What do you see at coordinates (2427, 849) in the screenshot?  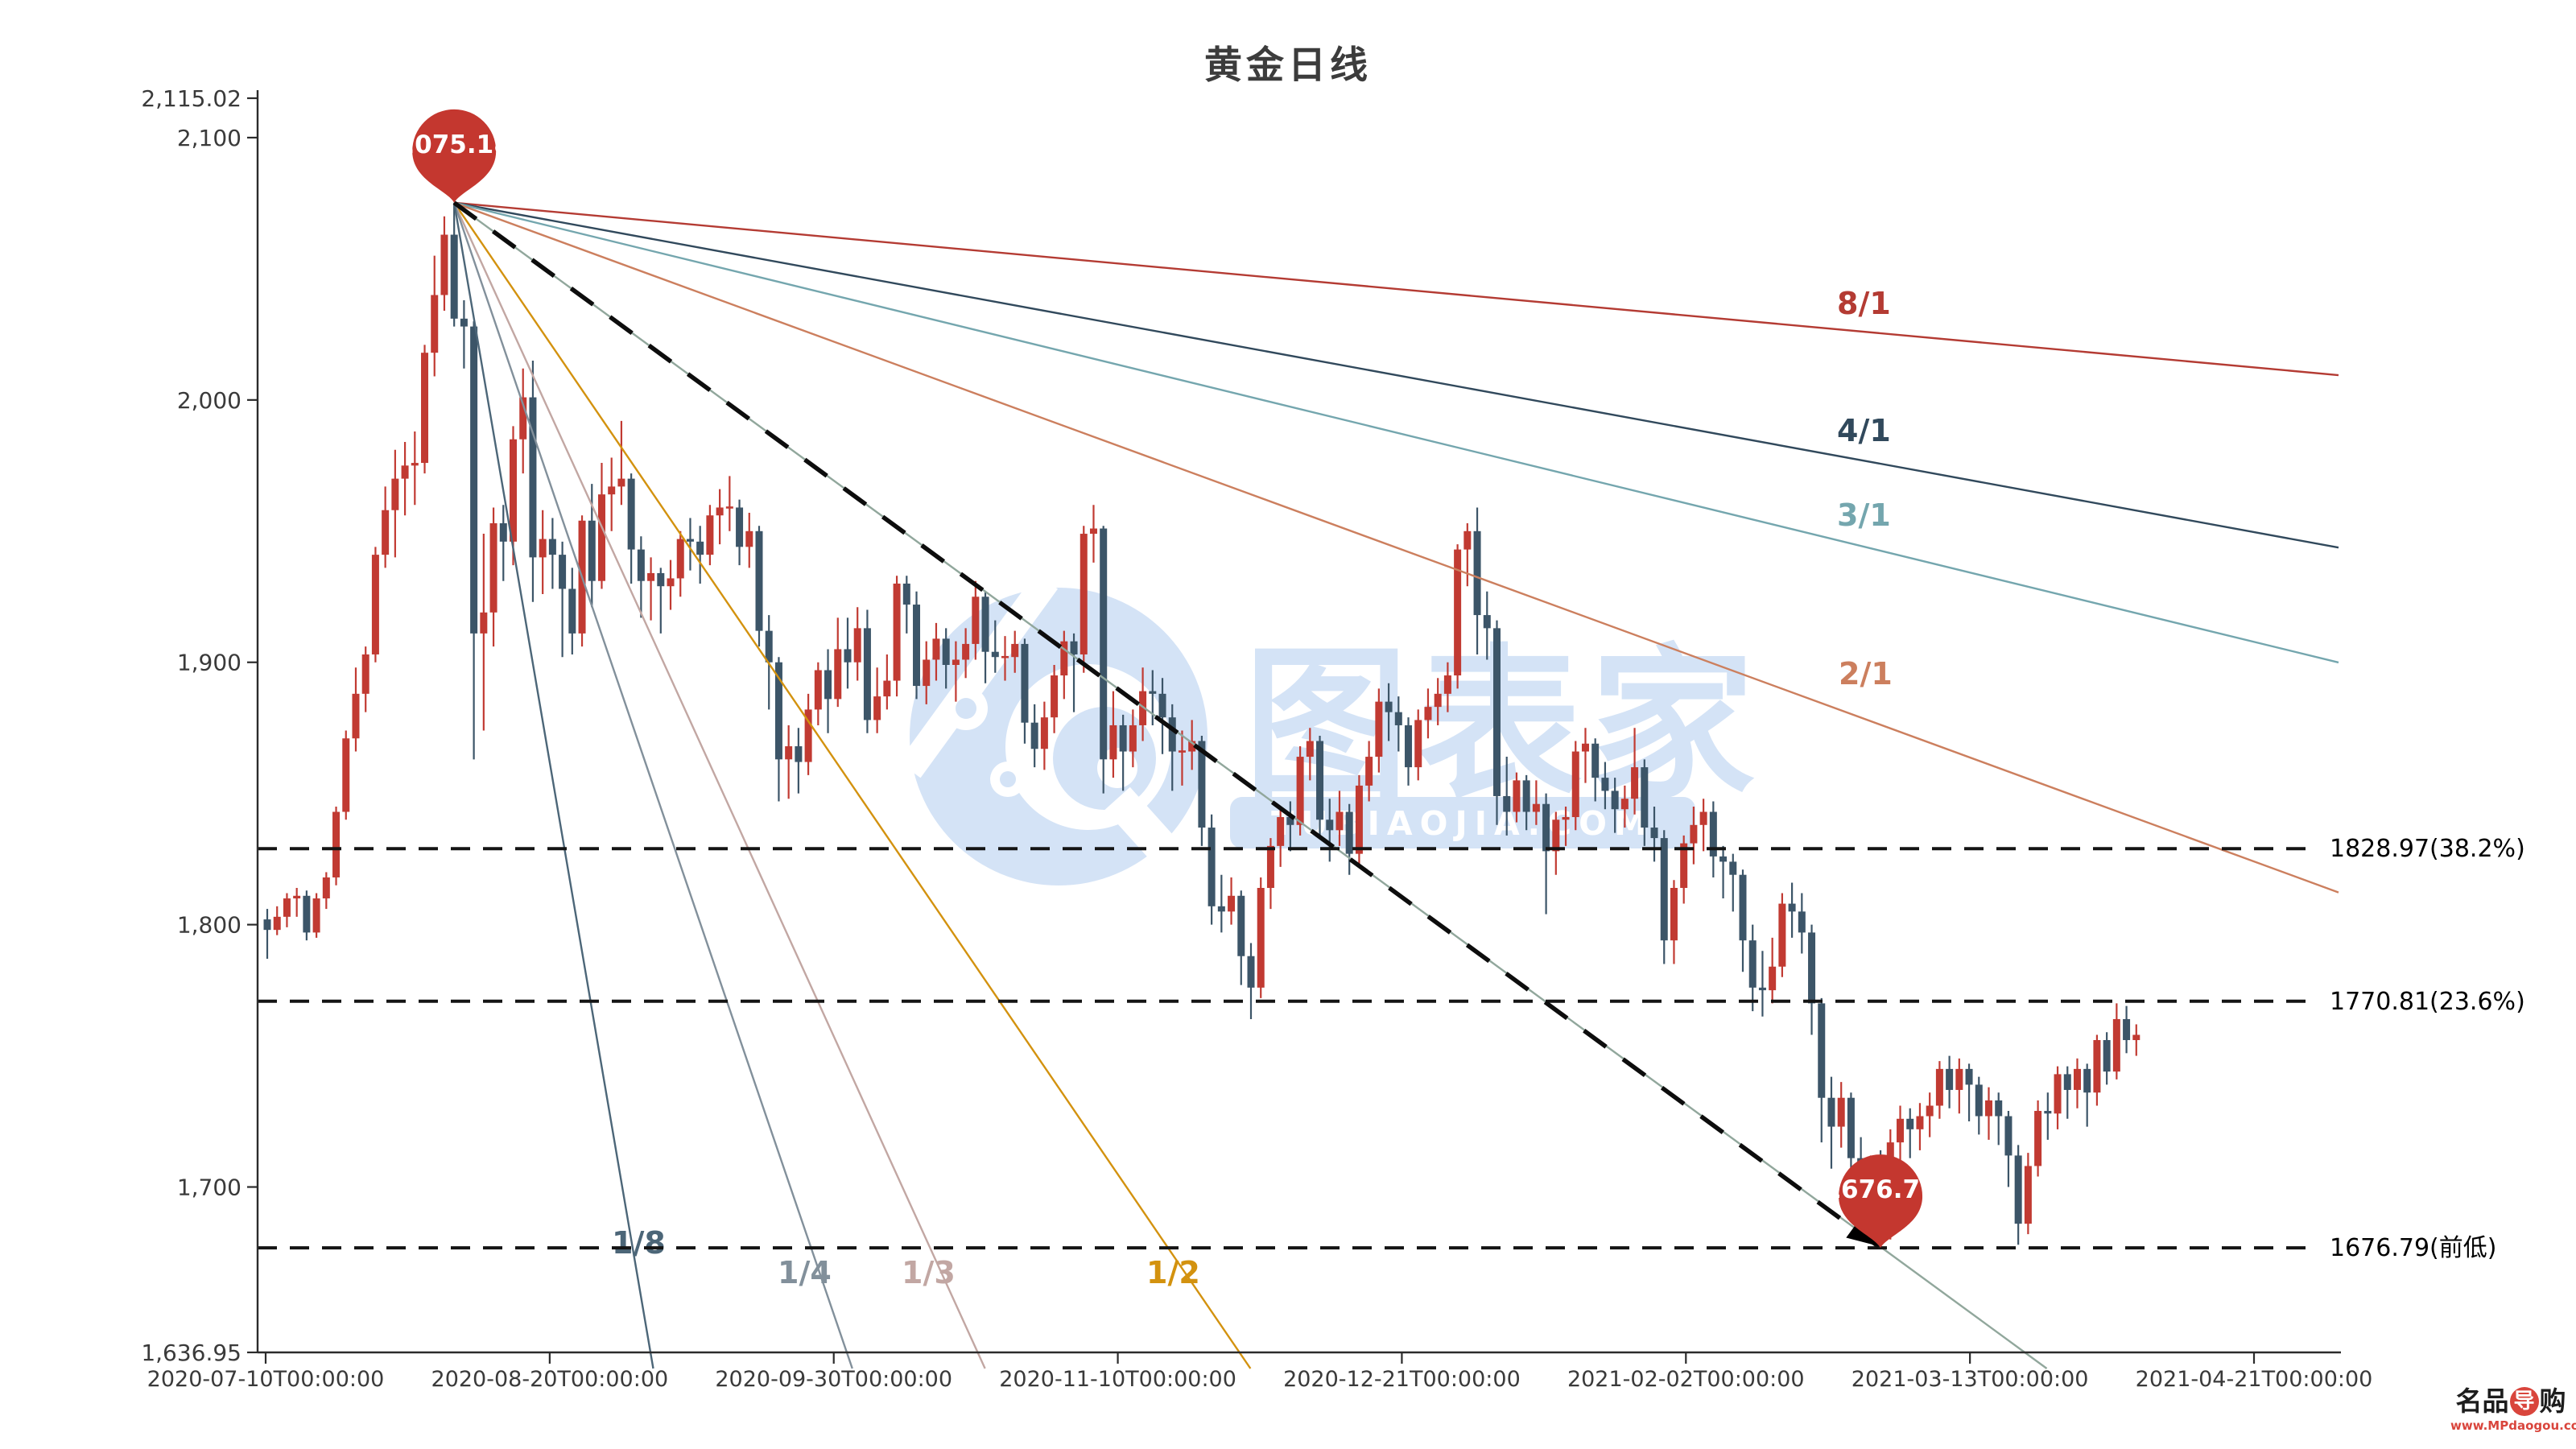 I see `fib-level-label: 1828.97(38.2%)` at bounding box center [2427, 849].